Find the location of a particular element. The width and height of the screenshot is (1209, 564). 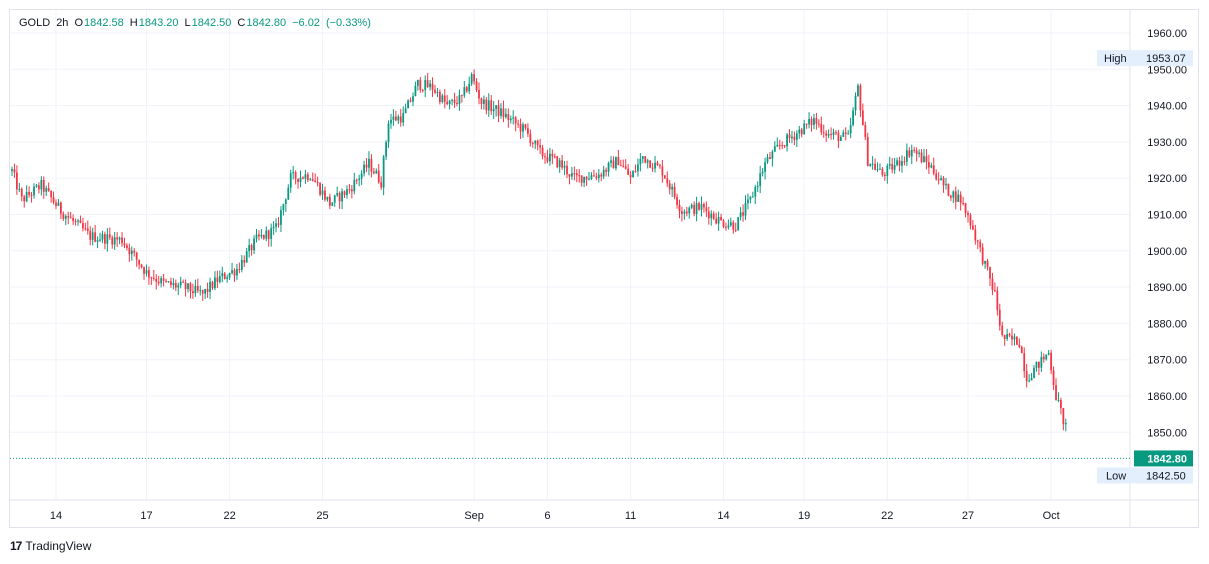

price-tick-label: 1940.00 is located at coordinates (1167, 107).